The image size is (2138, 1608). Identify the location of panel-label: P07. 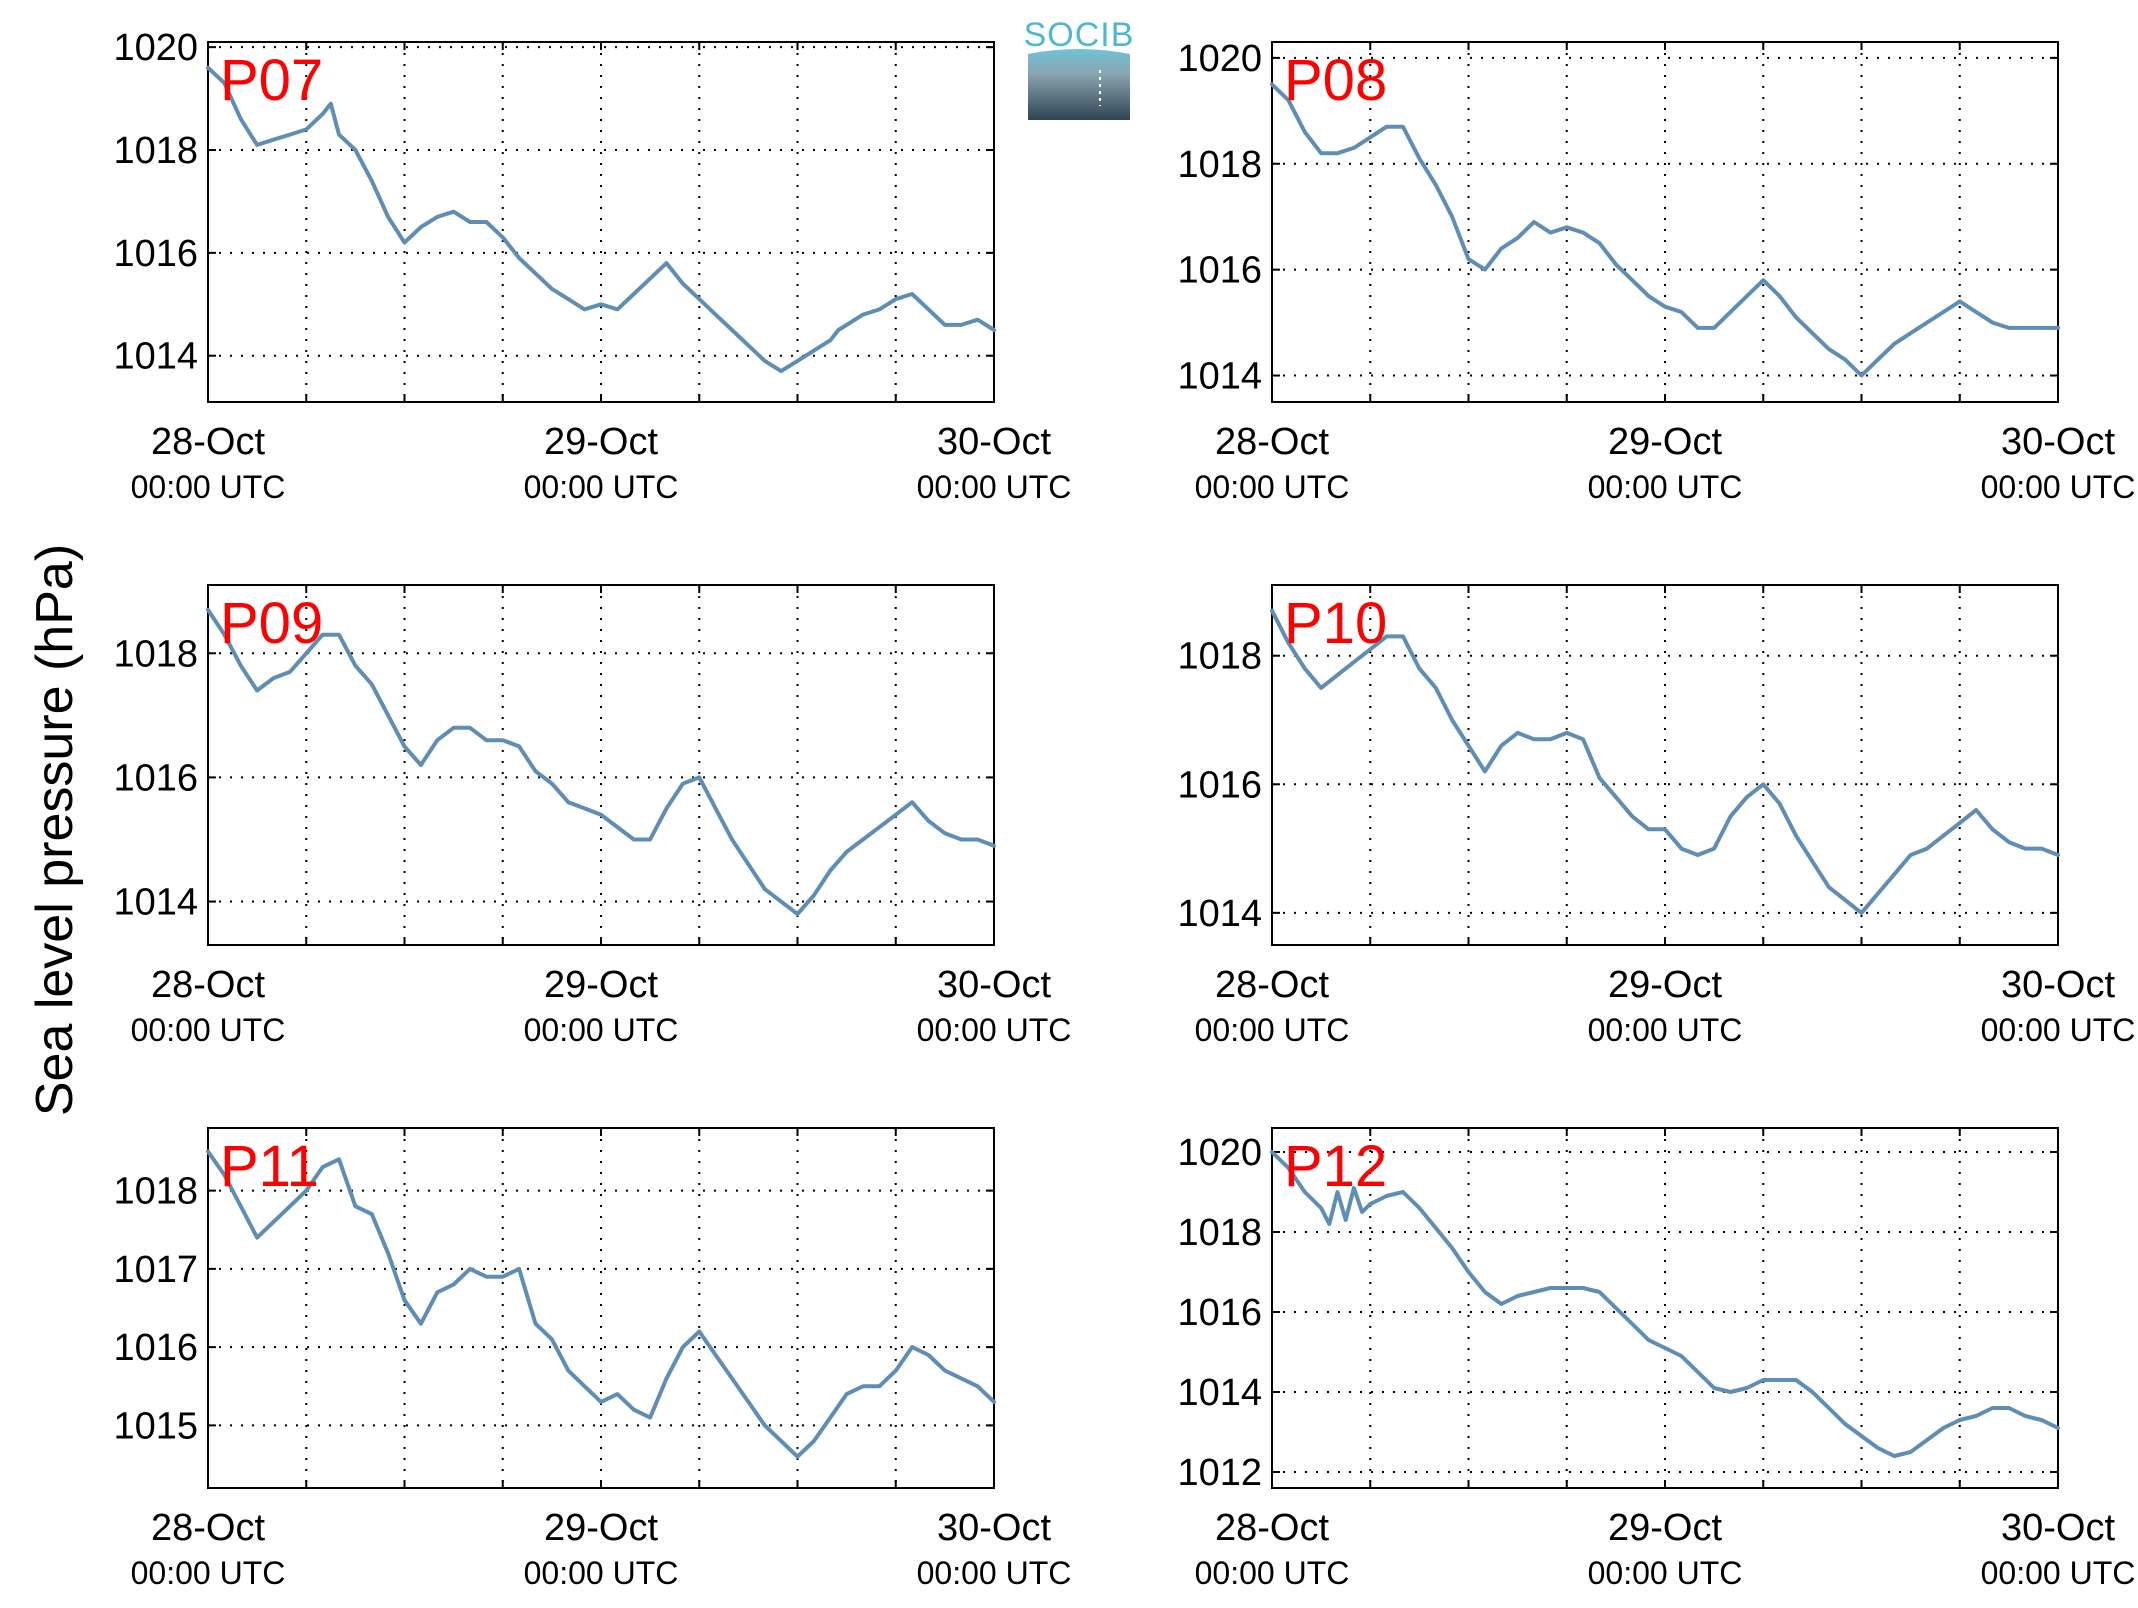
(271, 80).